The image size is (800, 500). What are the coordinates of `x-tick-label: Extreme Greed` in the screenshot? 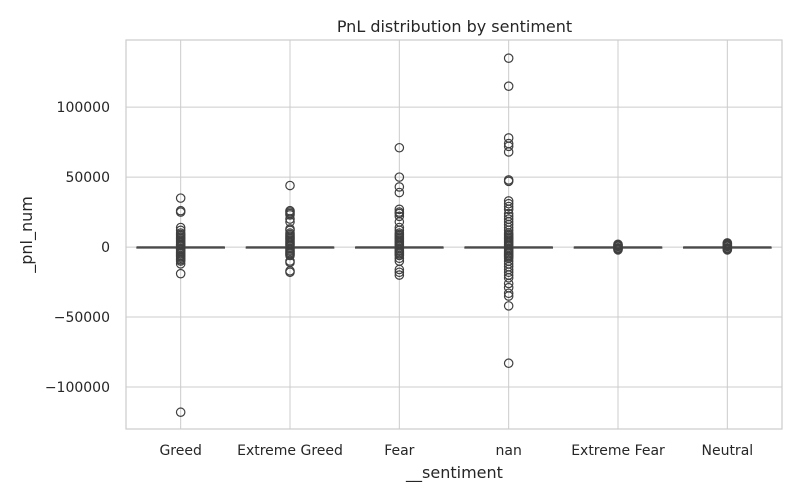 It's located at (290, 451).